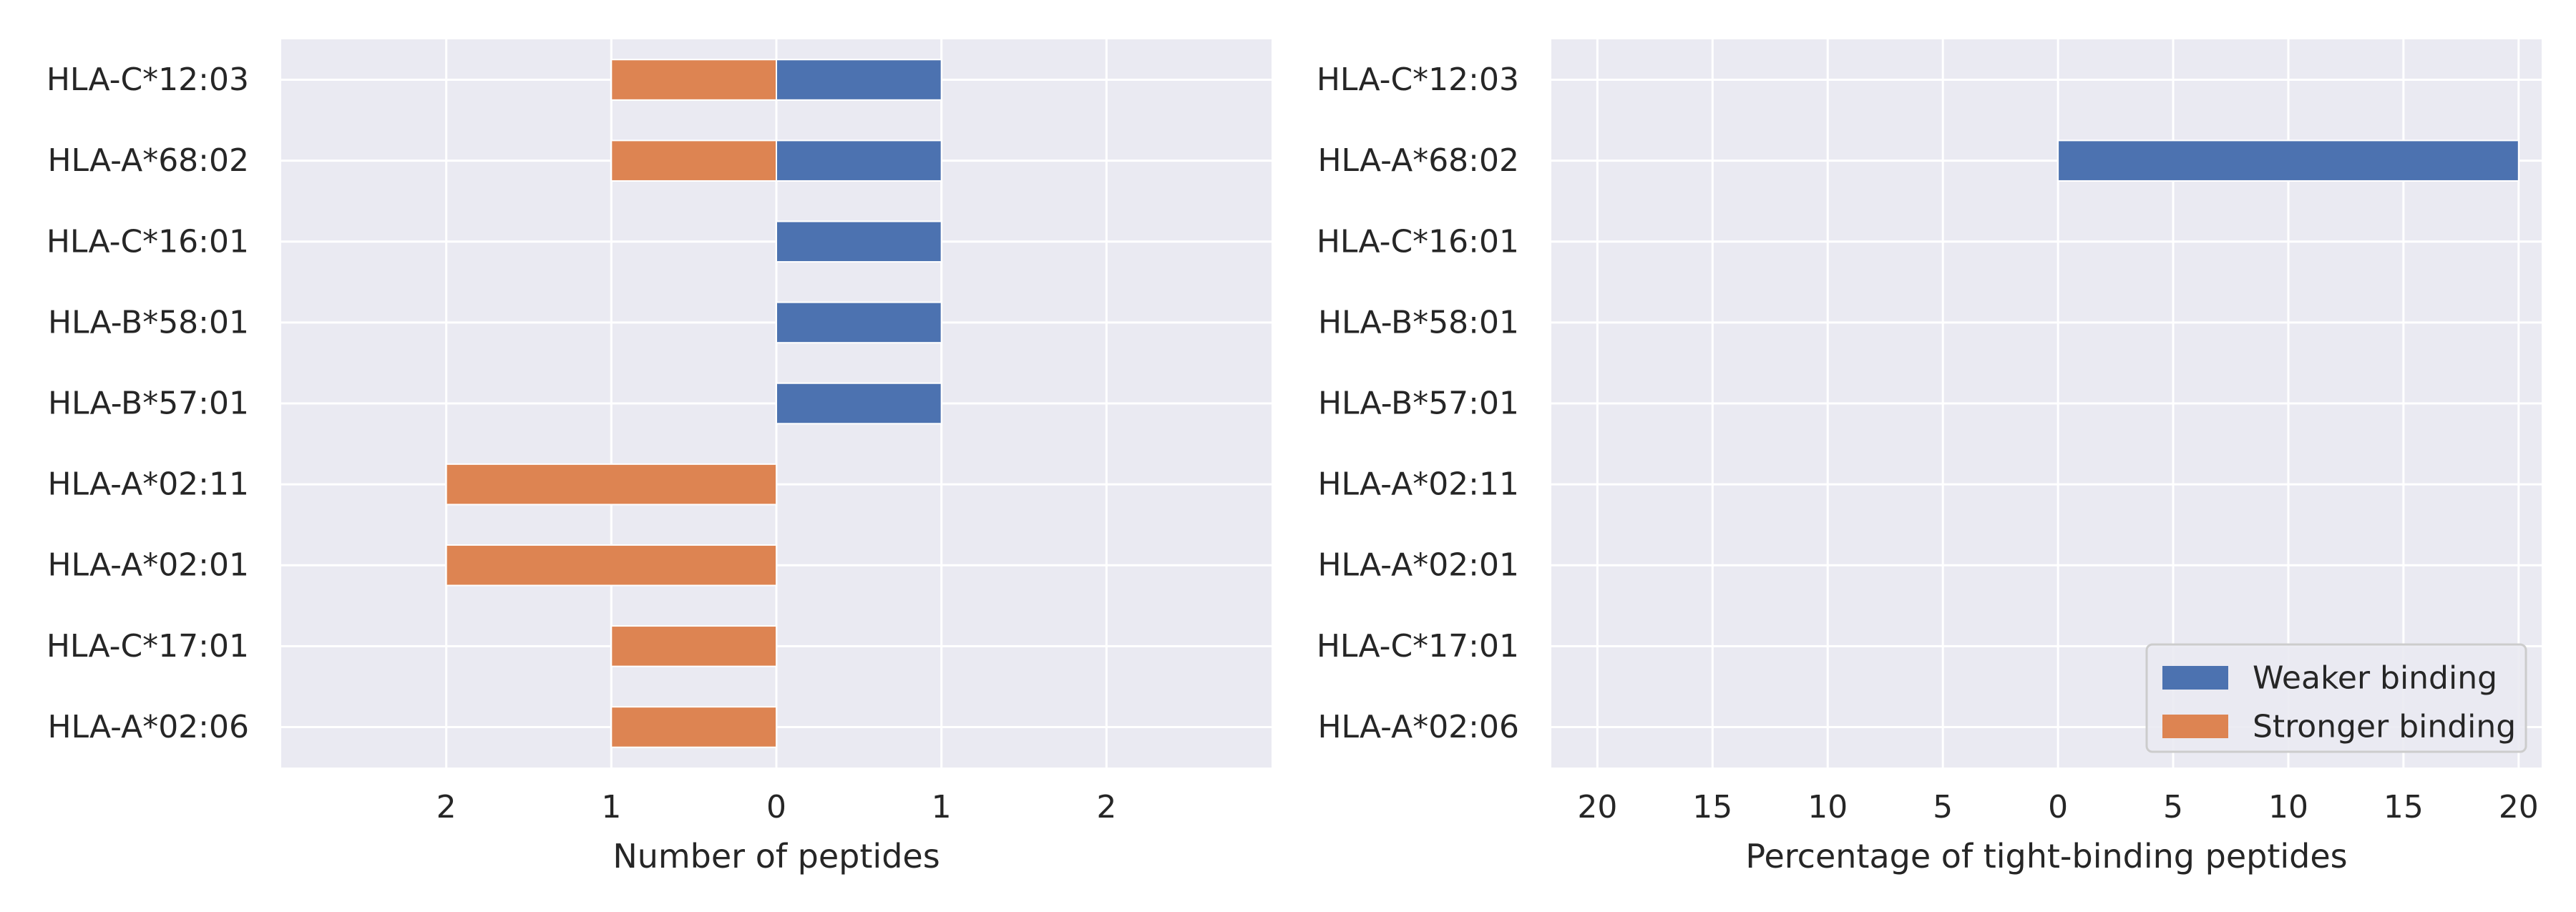 The image size is (2576, 912). Describe the element at coordinates (2195, 678) in the screenshot. I see `legend-swatch-weaker` at that location.